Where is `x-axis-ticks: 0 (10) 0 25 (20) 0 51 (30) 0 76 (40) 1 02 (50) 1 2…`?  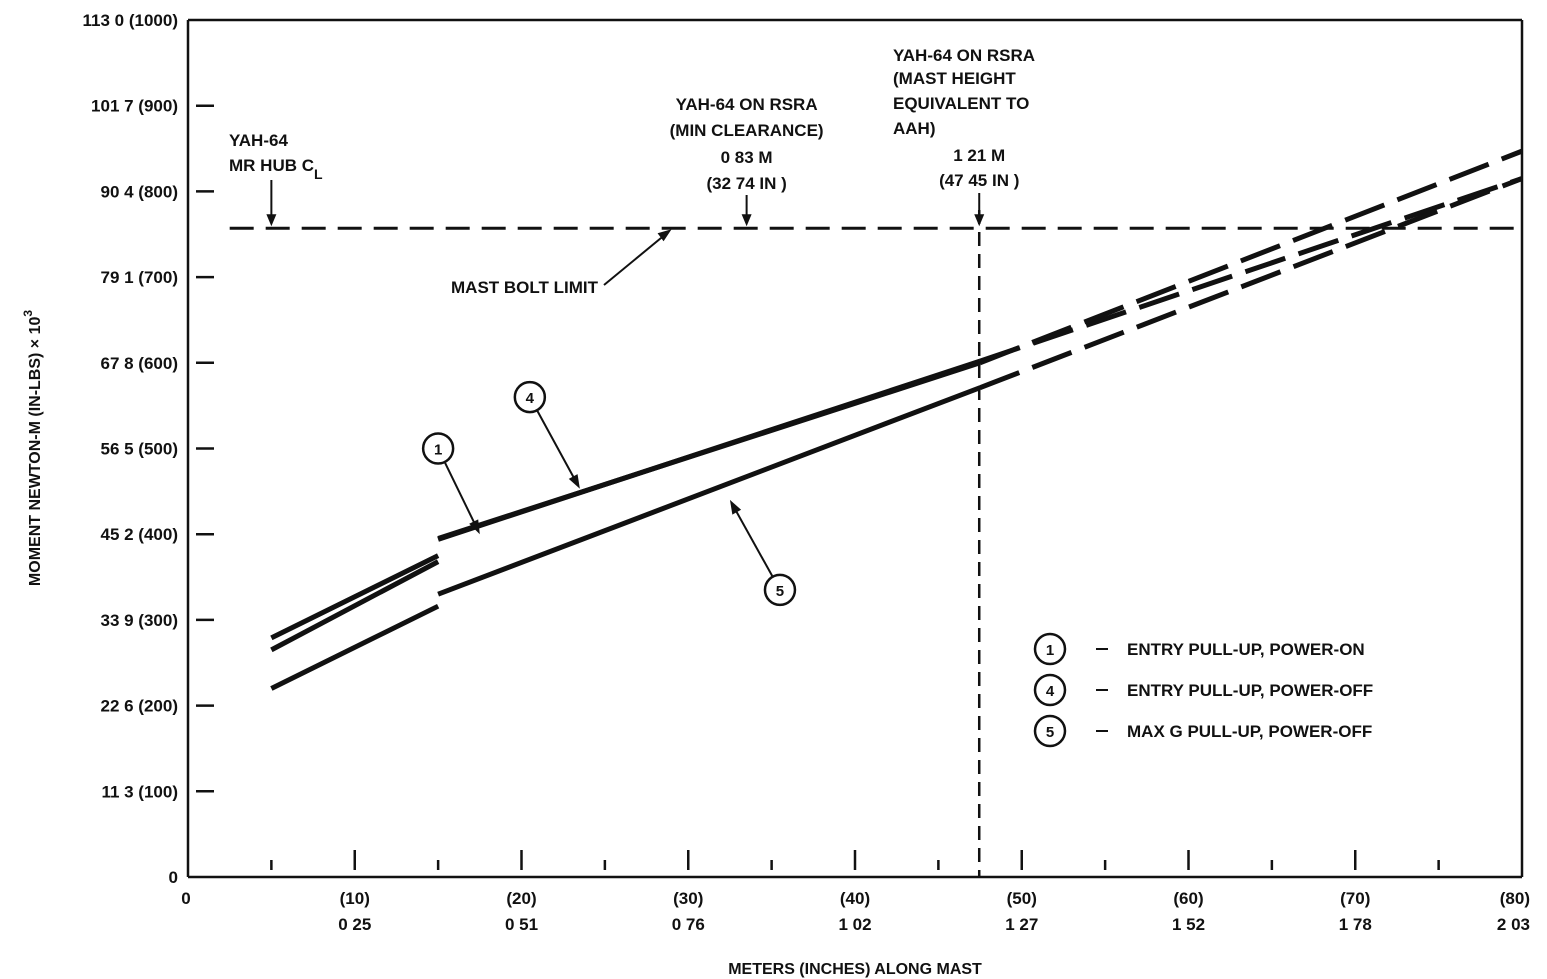 x-axis-ticks: 0 (10) 0 25 (20) 0 51 (30) 0 76 (40) 1 02 (50) 1 2… is located at coordinates (855, 892).